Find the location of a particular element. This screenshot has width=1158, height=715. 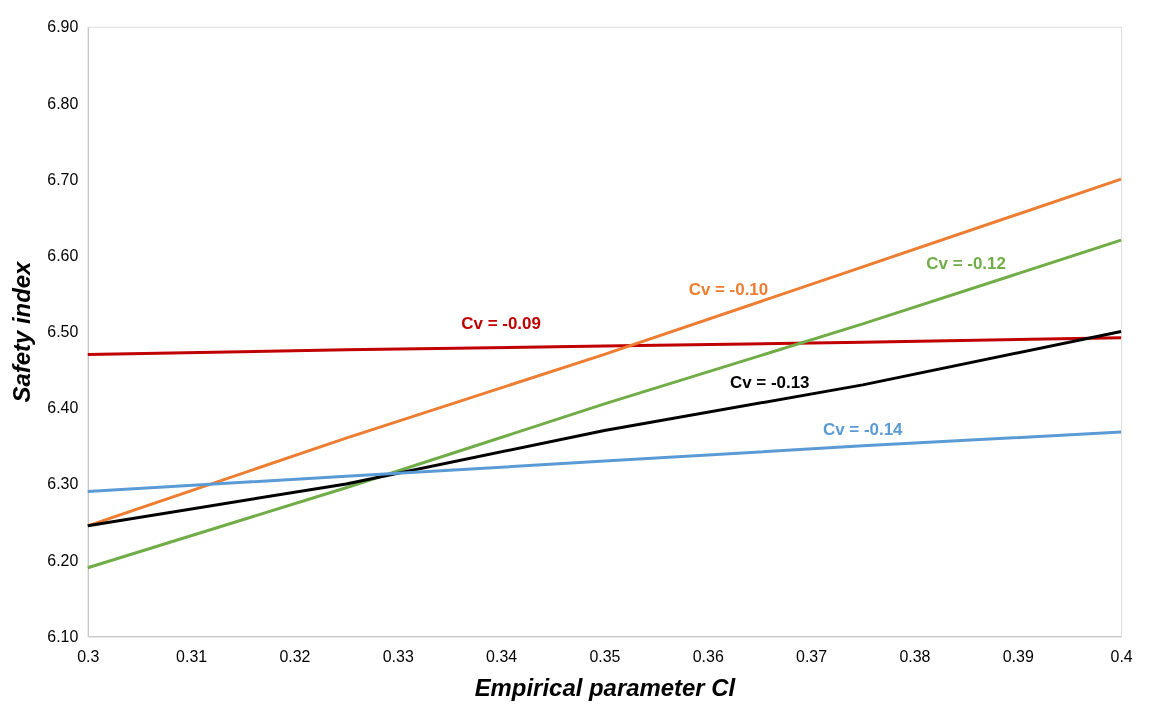

y-tick-label: 6.20 is located at coordinates (63, 560).